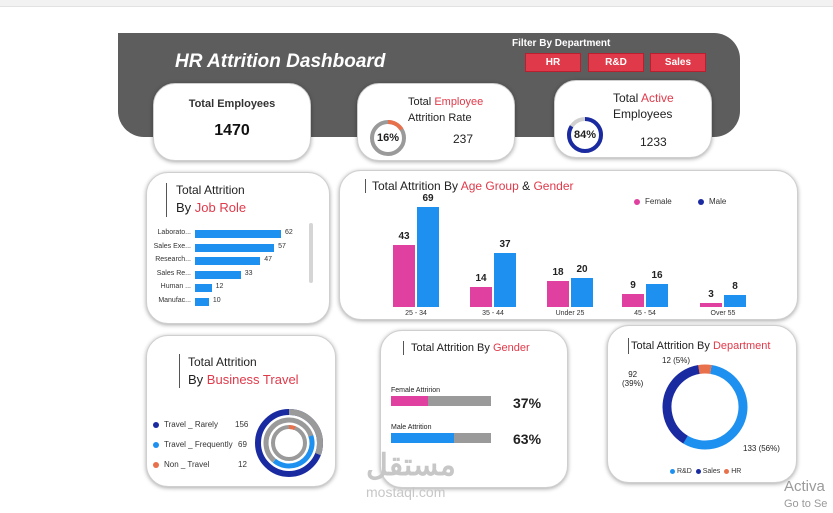 The height and width of the screenshot is (513, 833). I want to click on female-attrition-track, so click(441, 401).